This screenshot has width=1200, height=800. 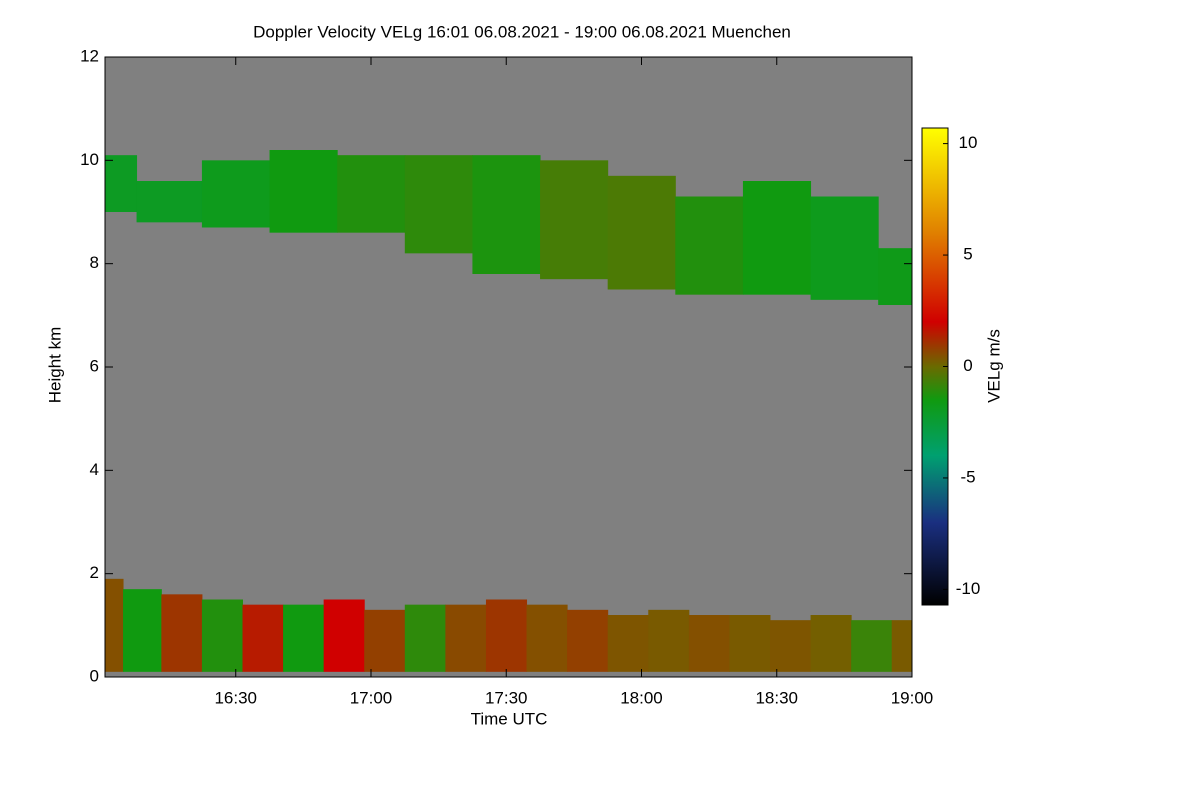 What do you see at coordinates (993, 366) in the screenshot?
I see `colorbar-label: VELg m/s` at bounding box center [993, 366].